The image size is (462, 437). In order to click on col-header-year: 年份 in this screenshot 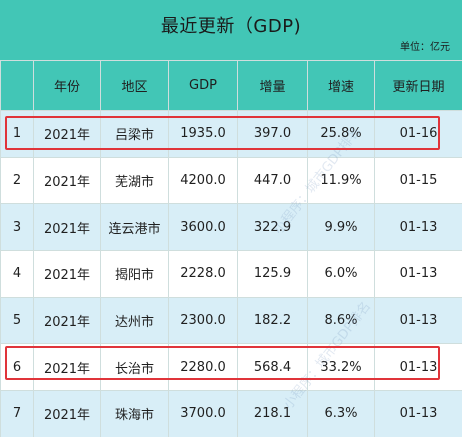, I will do `click(67, 85)`.